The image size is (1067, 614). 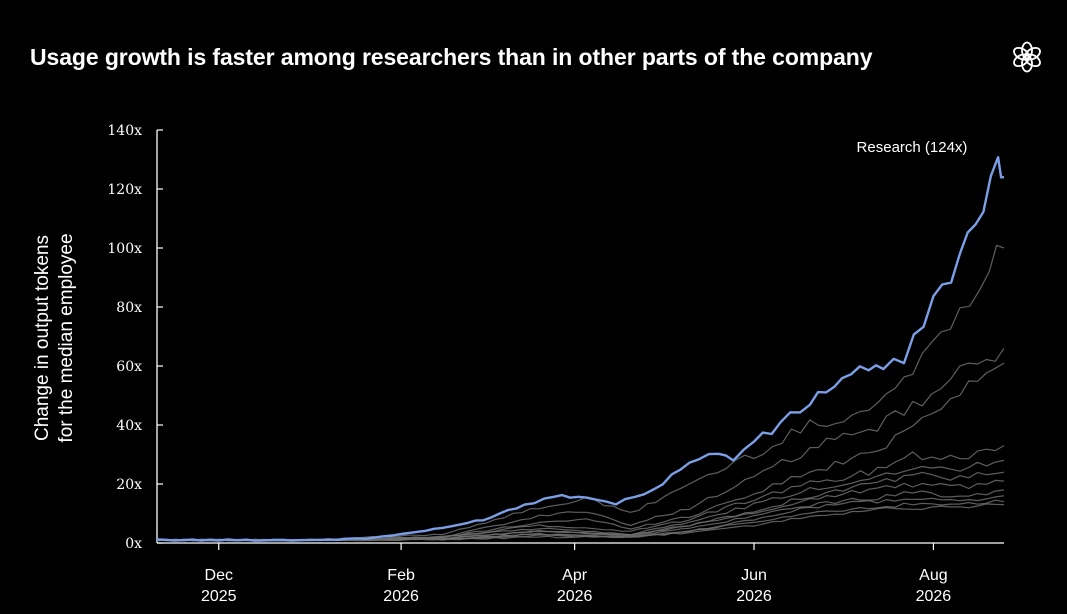 I want to click on openai-logo-icon, so click(x=1027, y=57).